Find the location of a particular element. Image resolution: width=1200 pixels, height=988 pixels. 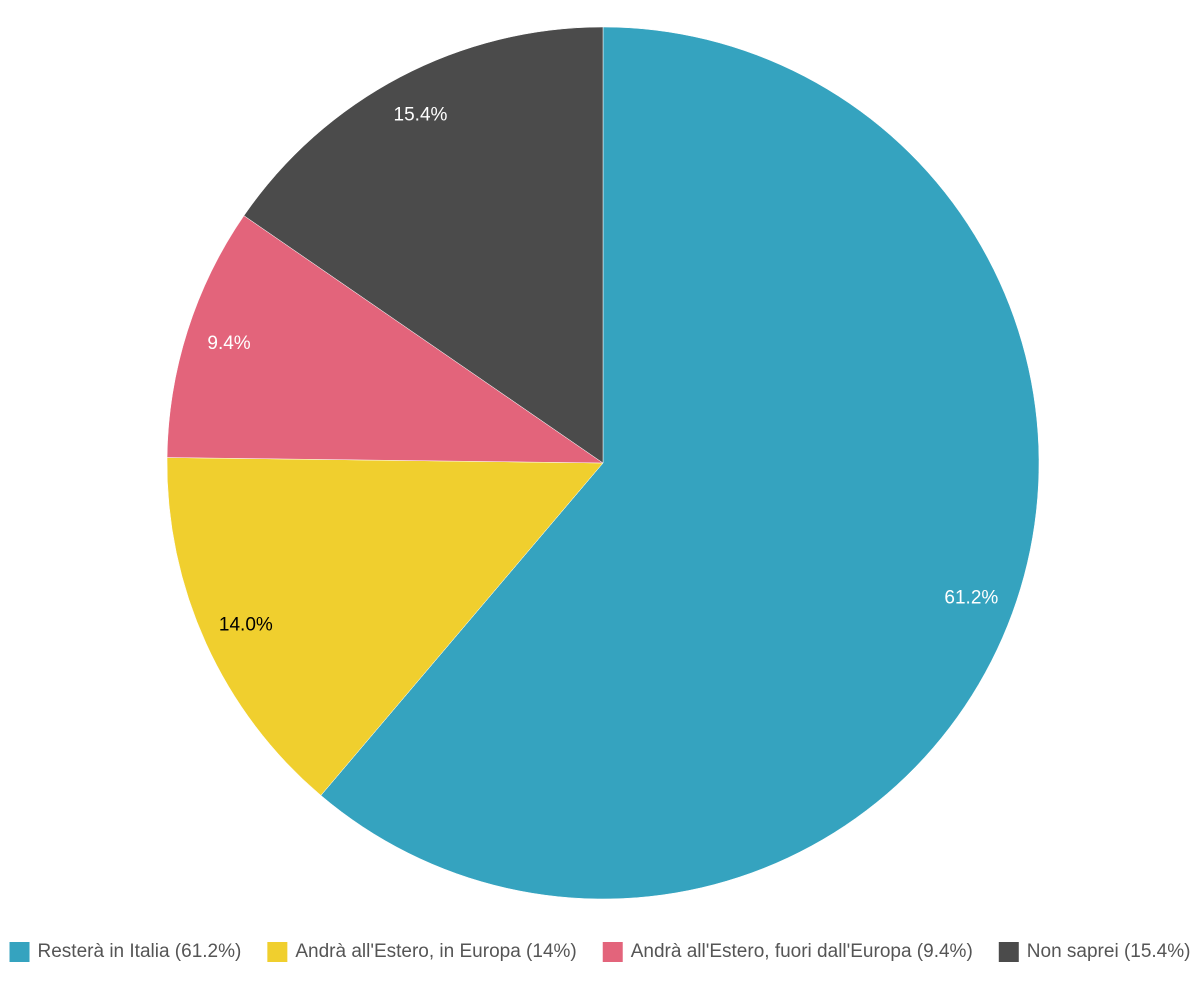

legend-label: Resterà in Italia (61.2%) is located at coordinates (140, 951).